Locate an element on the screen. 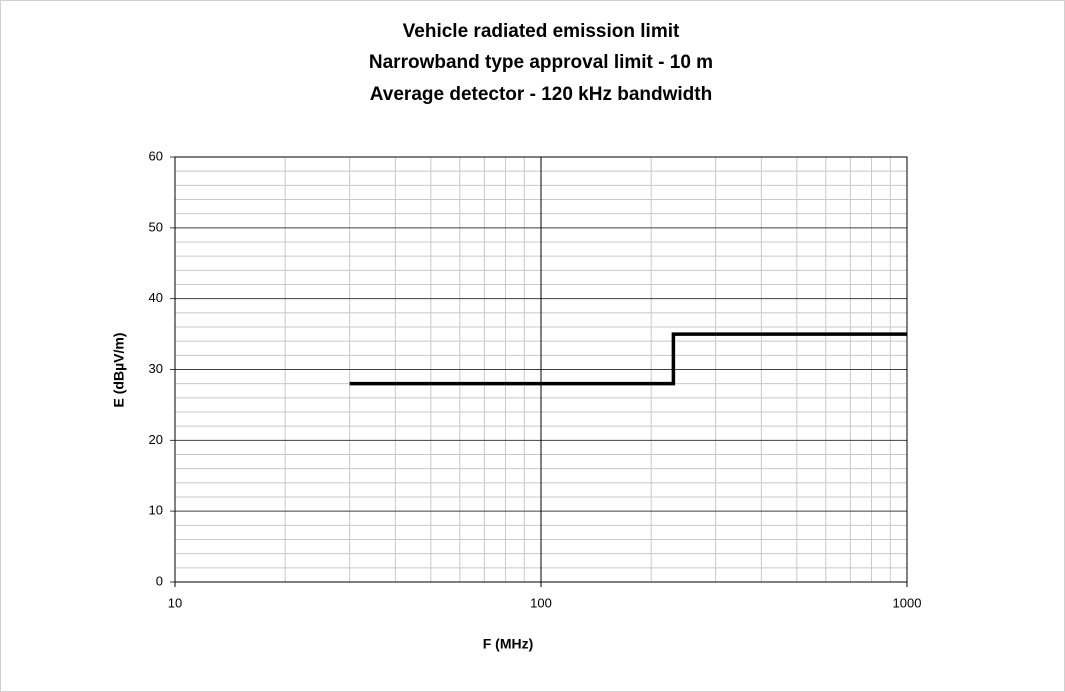 The image size is (1065, 692). chart-title: Vehicle radiated emission limit is located at coordinates (541, 31).